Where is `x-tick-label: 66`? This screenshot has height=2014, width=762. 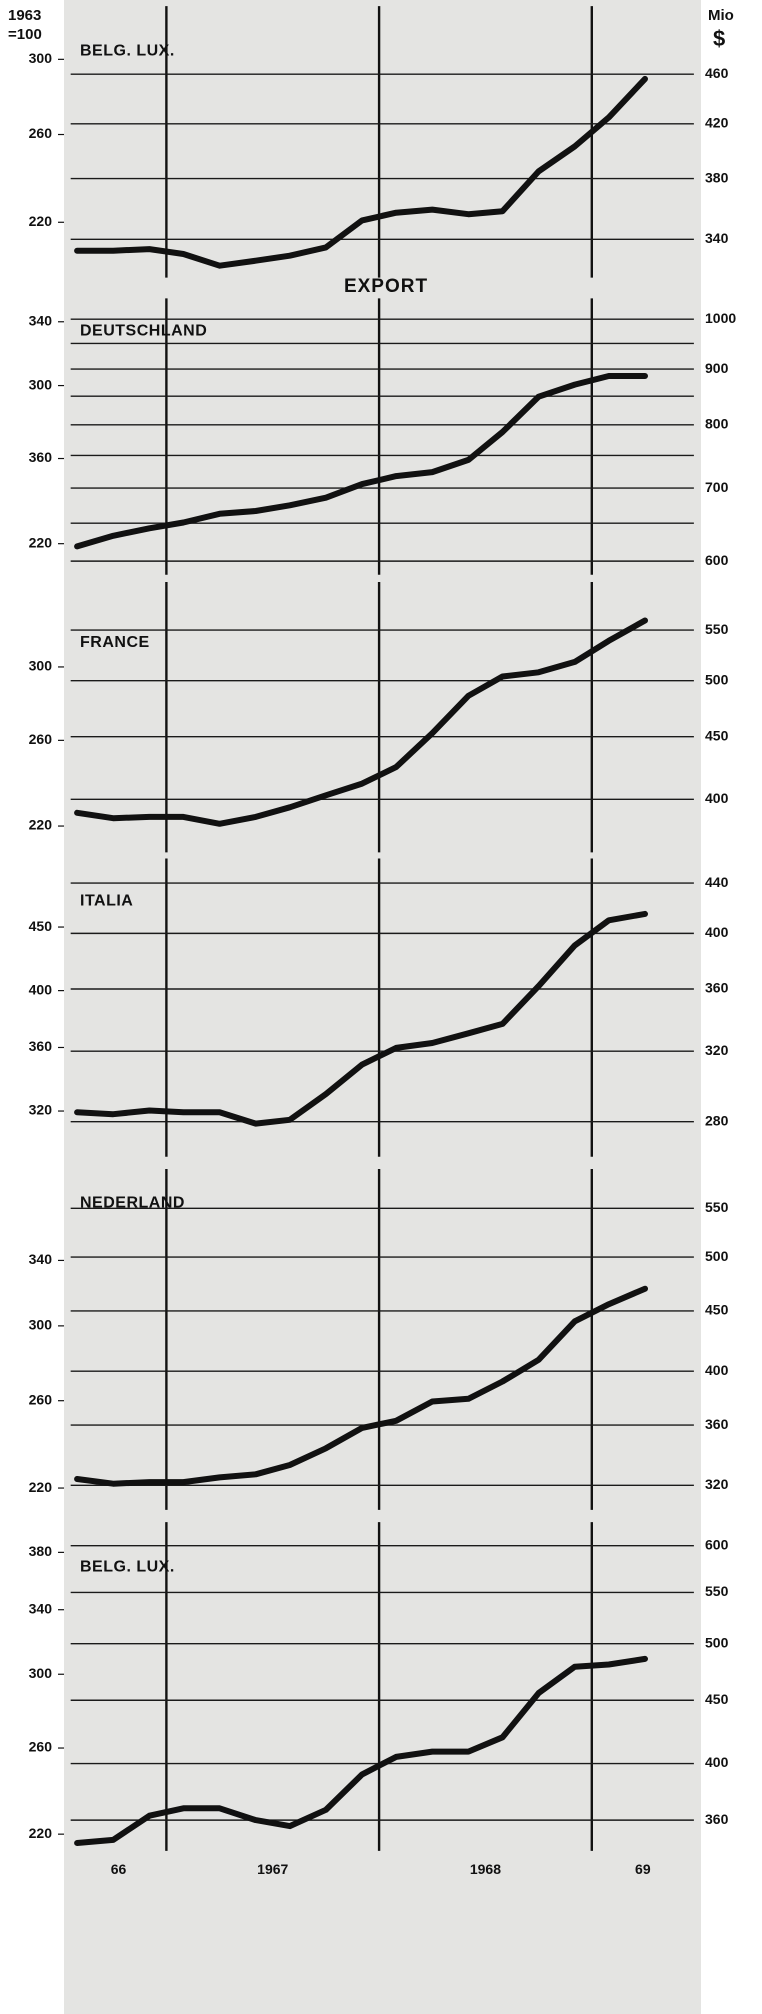
x-tick-label: 66 is located at coordinates (119, 1869).